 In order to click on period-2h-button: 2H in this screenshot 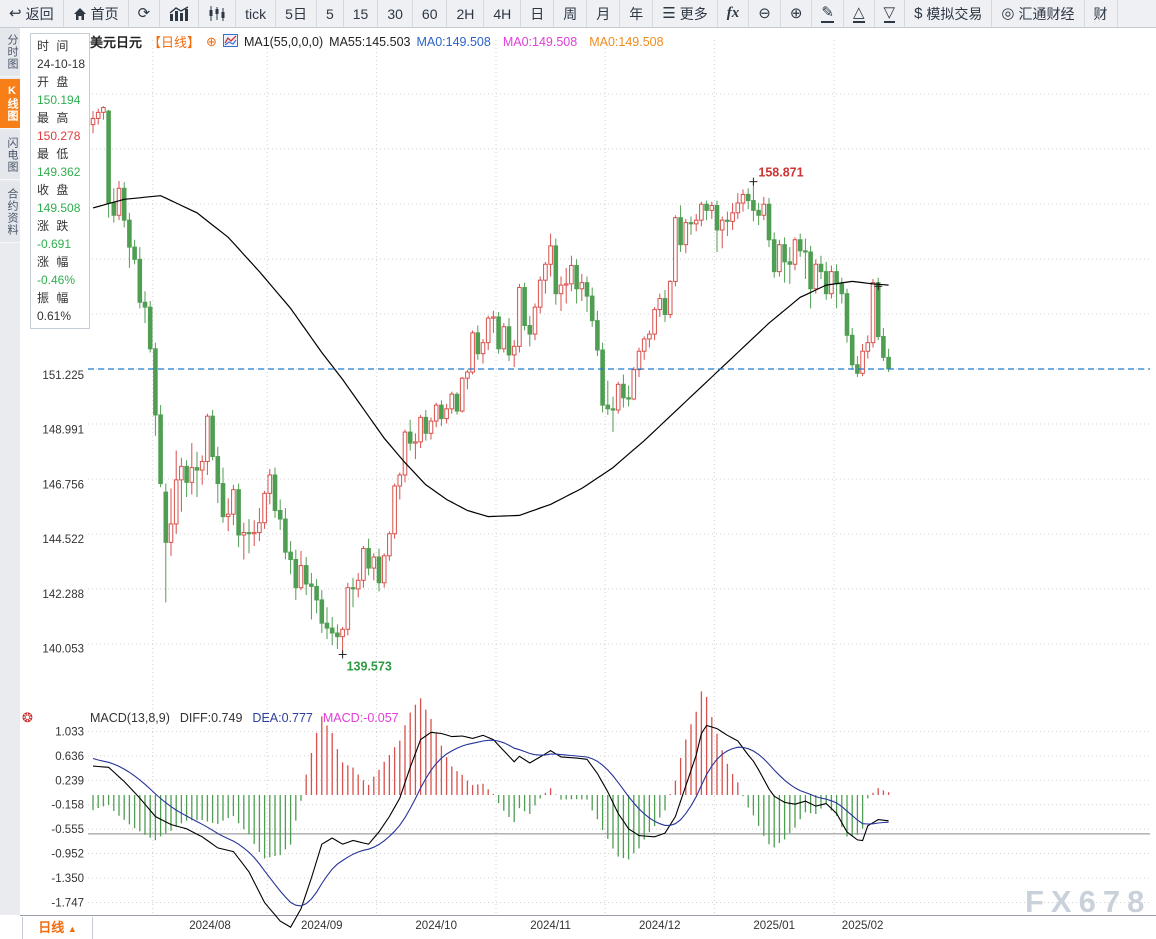, I will do `click(466, 13)`.